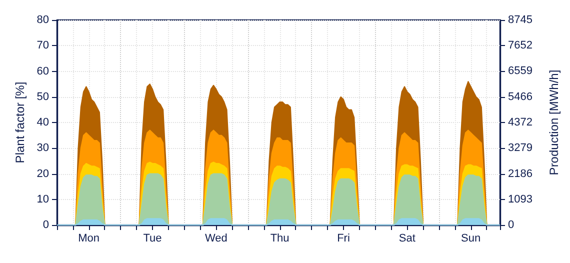  Describe the element at coordinates (42, 122) in the screenshot. I see `y-tick-label: 40` at that location.